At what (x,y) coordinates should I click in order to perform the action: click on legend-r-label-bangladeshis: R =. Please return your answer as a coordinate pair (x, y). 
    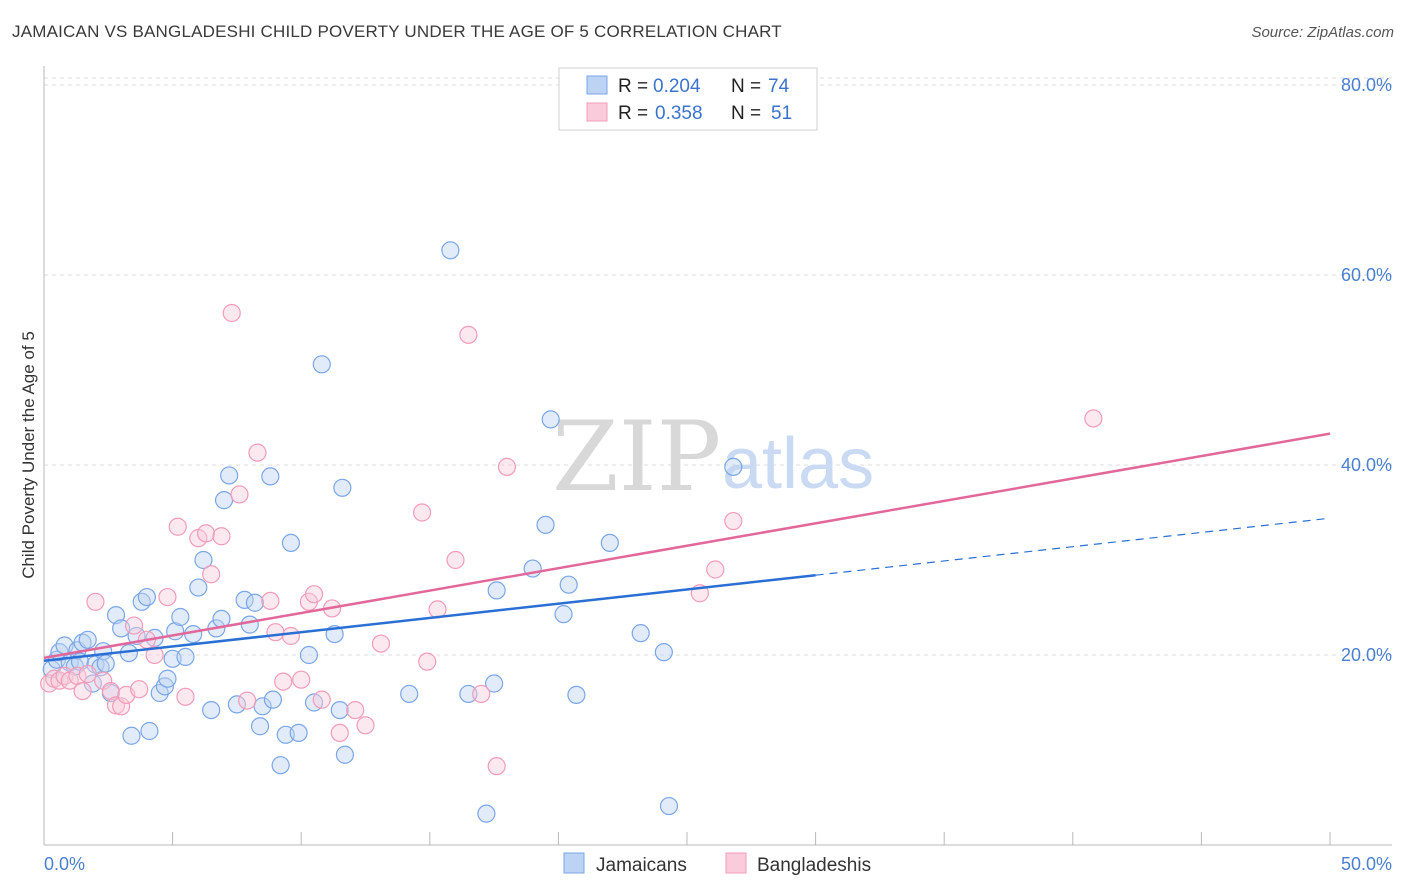
    Looking at the image, I should click on (633, 113).